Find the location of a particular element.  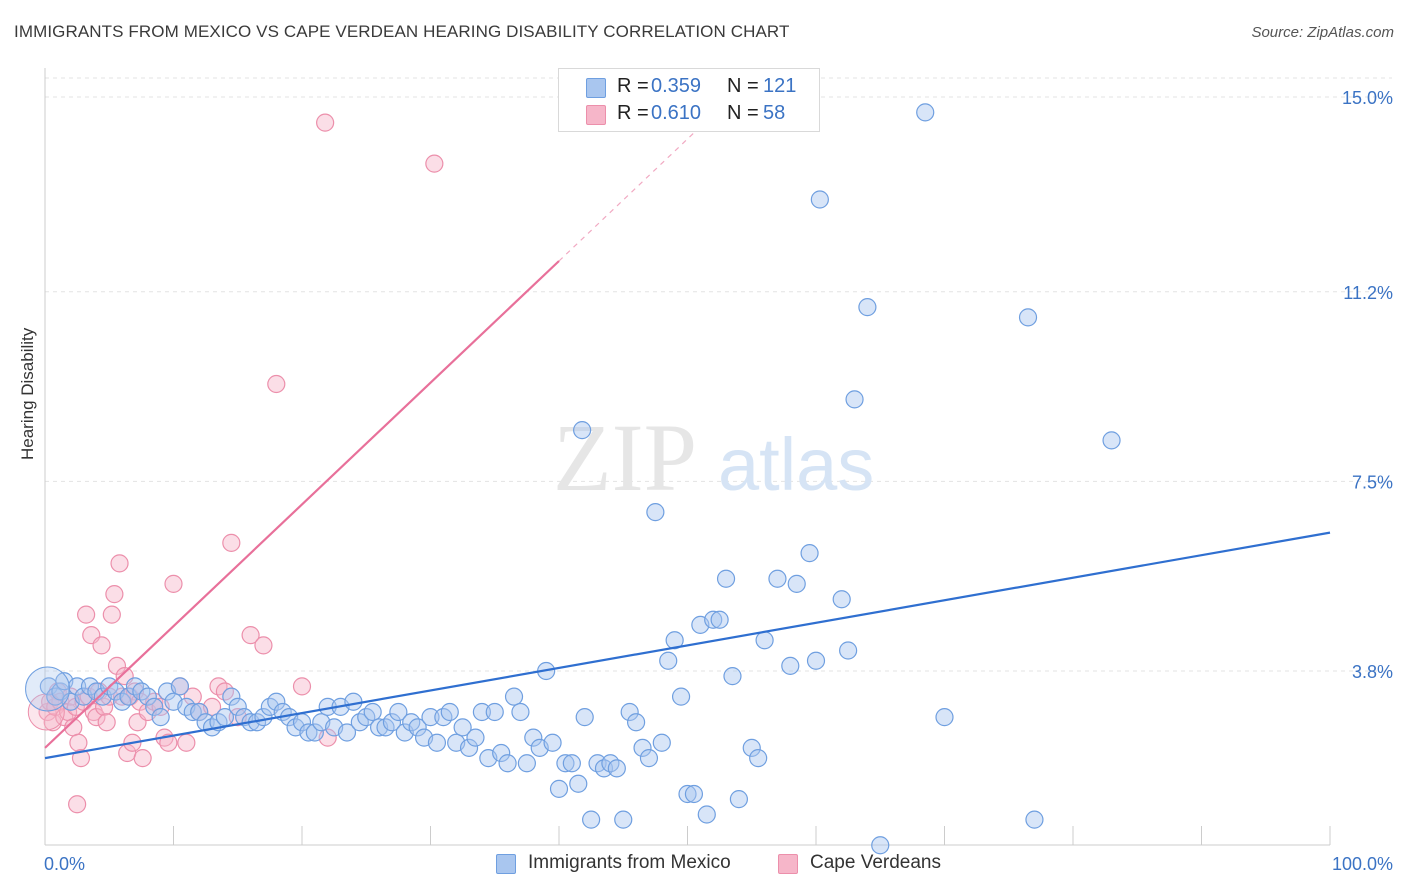

y-tick-label: 11.2% is located at coordinates (1368, 293).